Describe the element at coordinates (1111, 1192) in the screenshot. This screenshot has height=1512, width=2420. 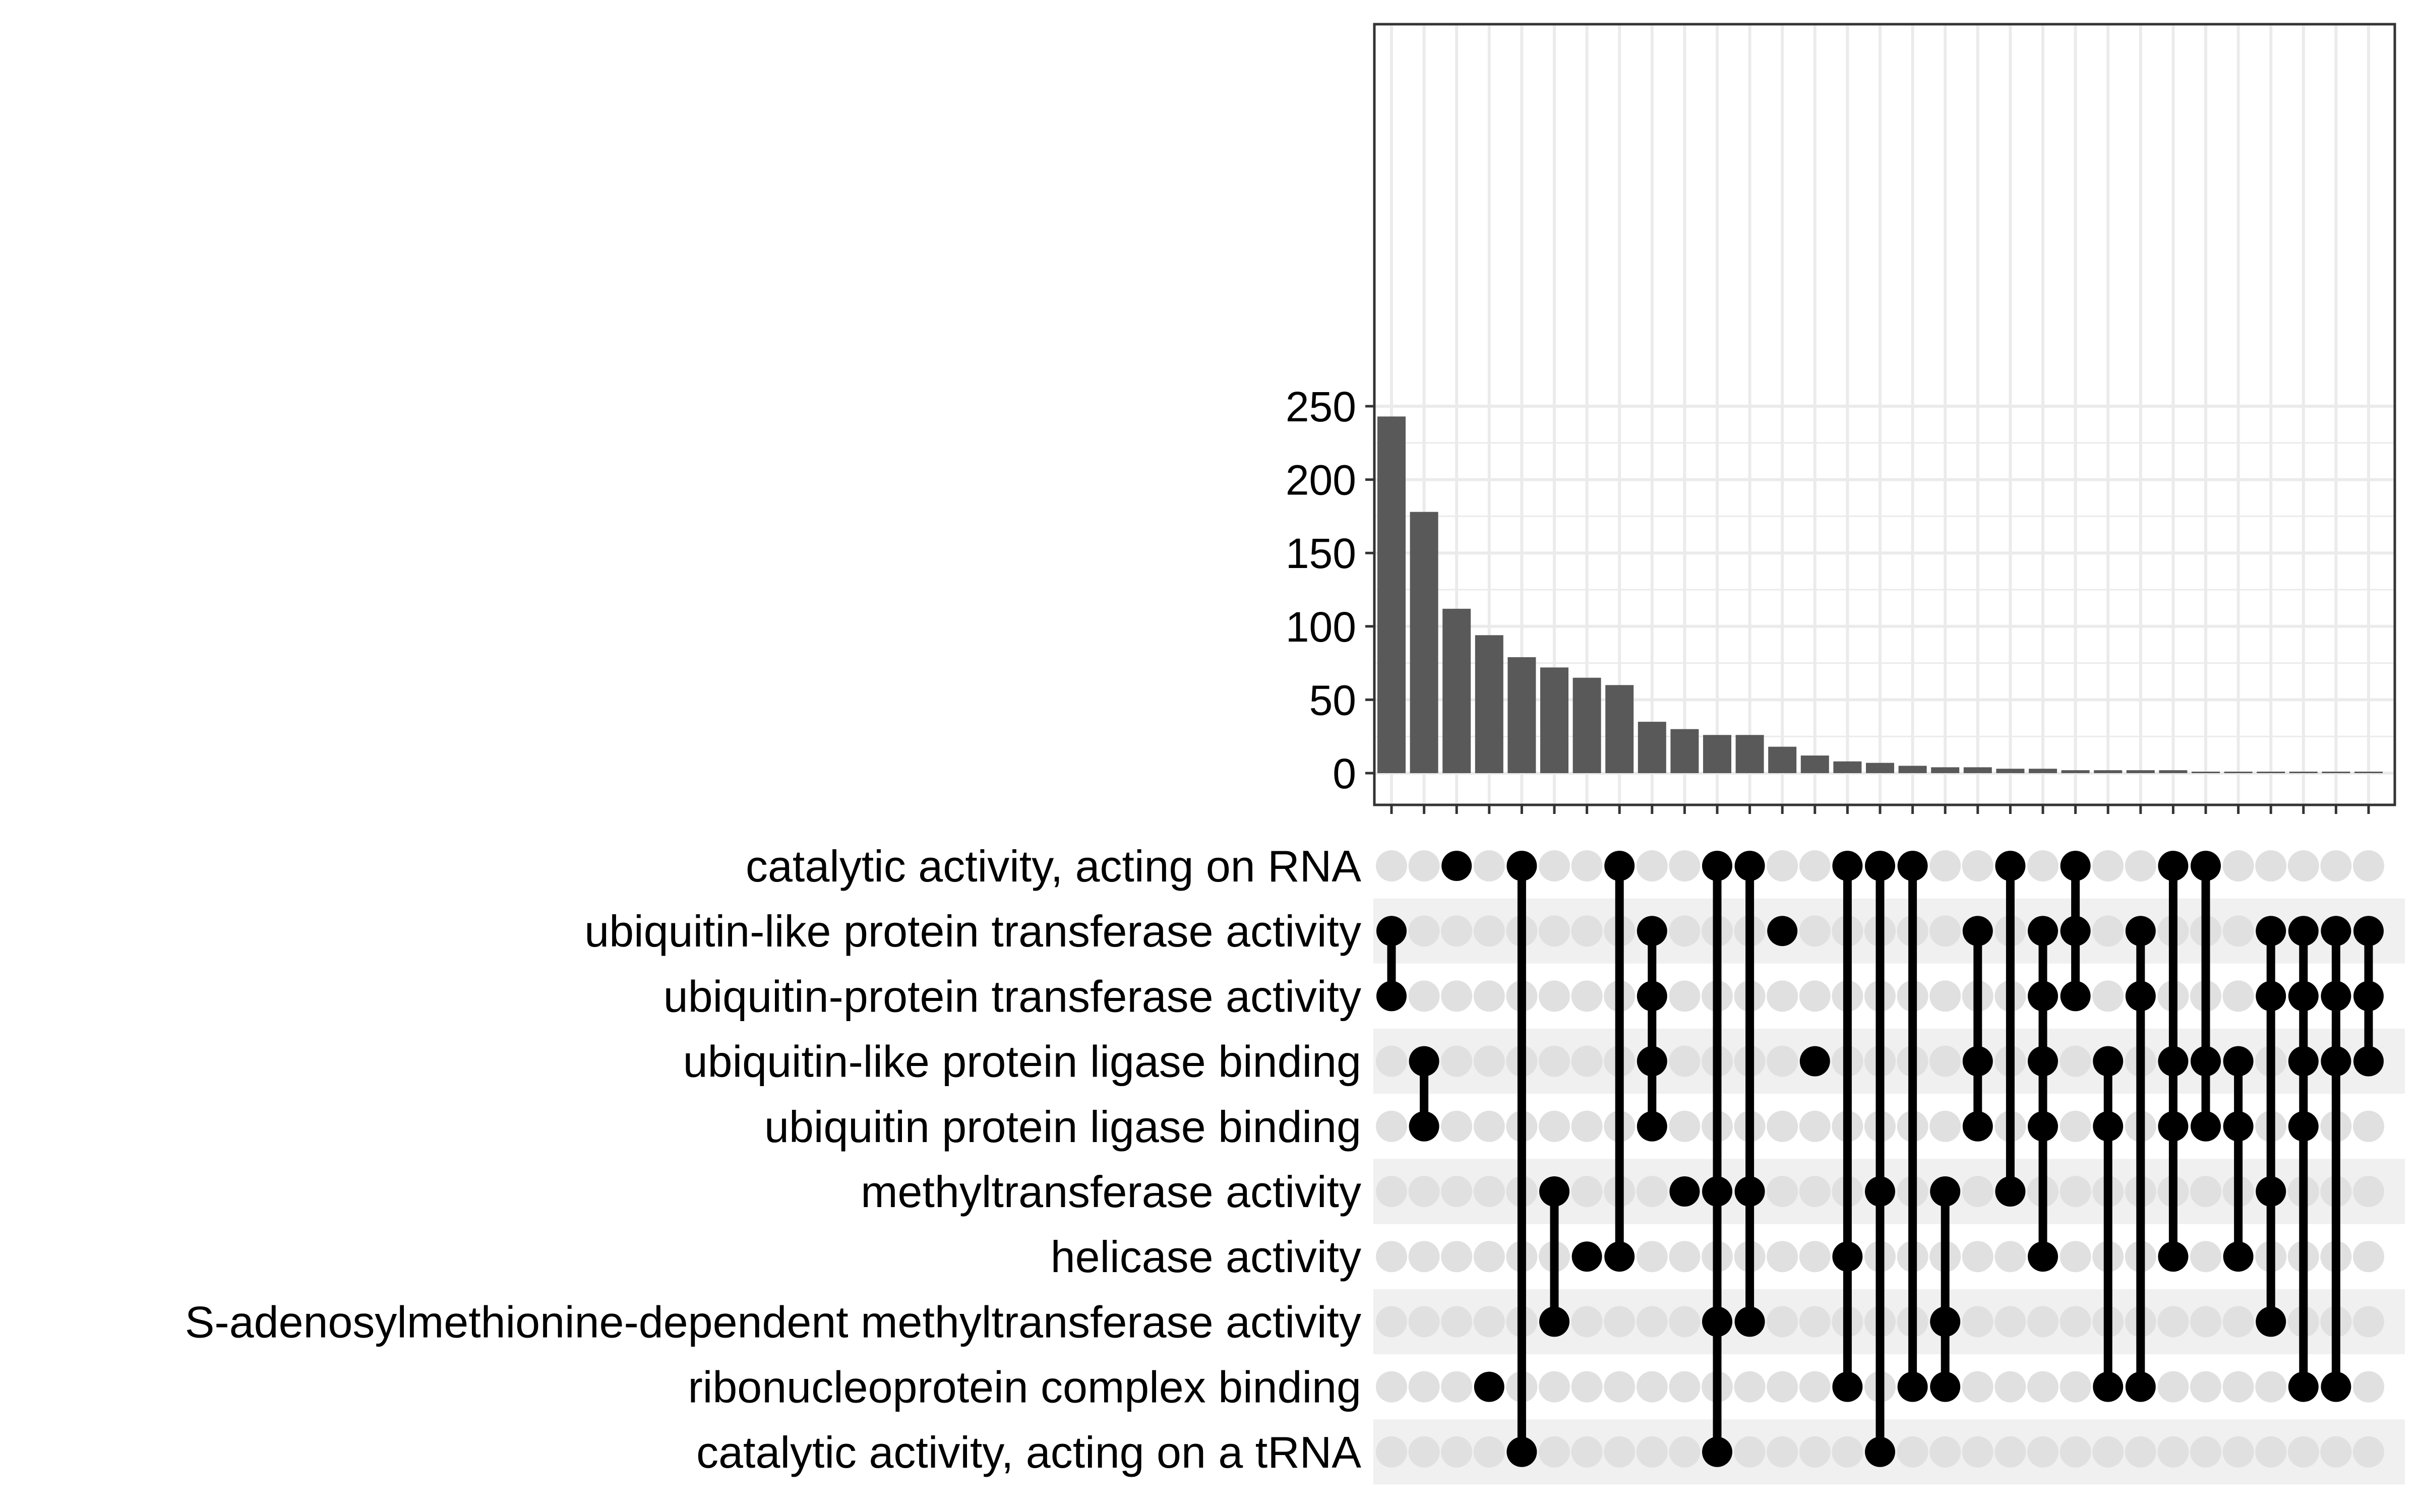
I see `set-label: methyltransferase activity` at that location.